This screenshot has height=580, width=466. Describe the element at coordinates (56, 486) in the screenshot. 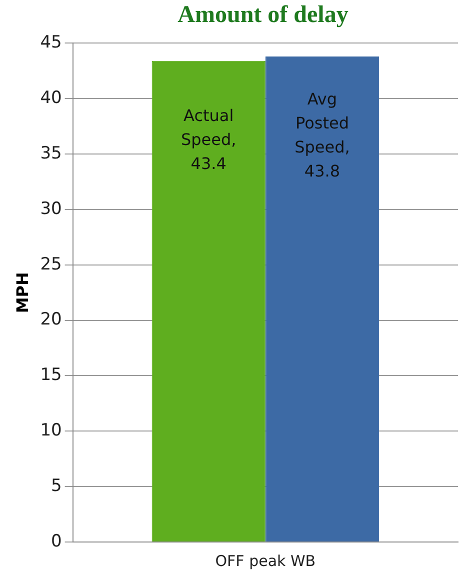

I see `y-tick-label: 5` at that location.